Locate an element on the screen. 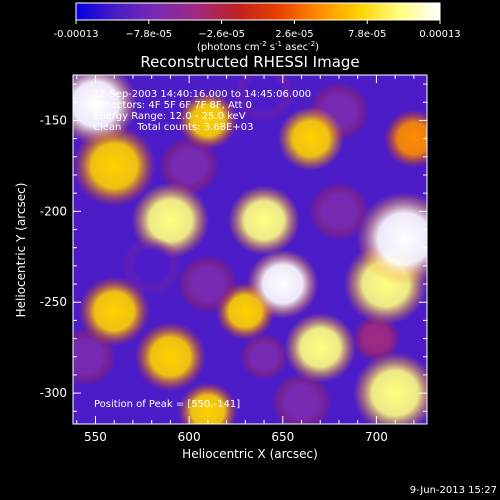 This screenshot has height=500, width=500. y-axis-label: Heliocentric Y (arcsec) is located at coordinates (21, 250).